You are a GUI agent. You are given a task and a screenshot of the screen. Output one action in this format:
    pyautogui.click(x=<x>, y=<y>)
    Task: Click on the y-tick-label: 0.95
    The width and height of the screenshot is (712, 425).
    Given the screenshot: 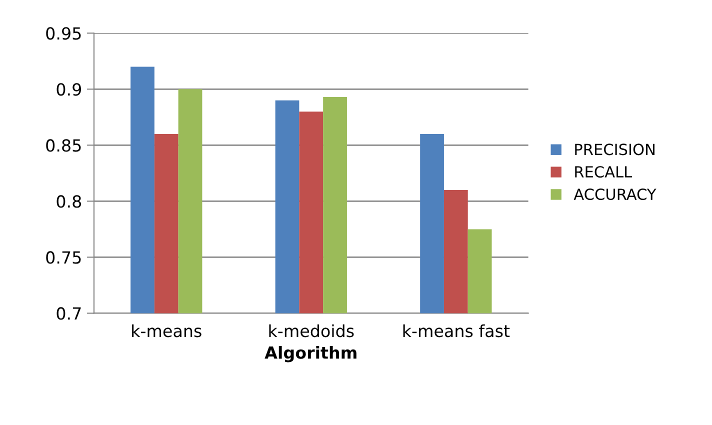 What is the action you would take?
    pyautogui.click(x=63, y=33)
    